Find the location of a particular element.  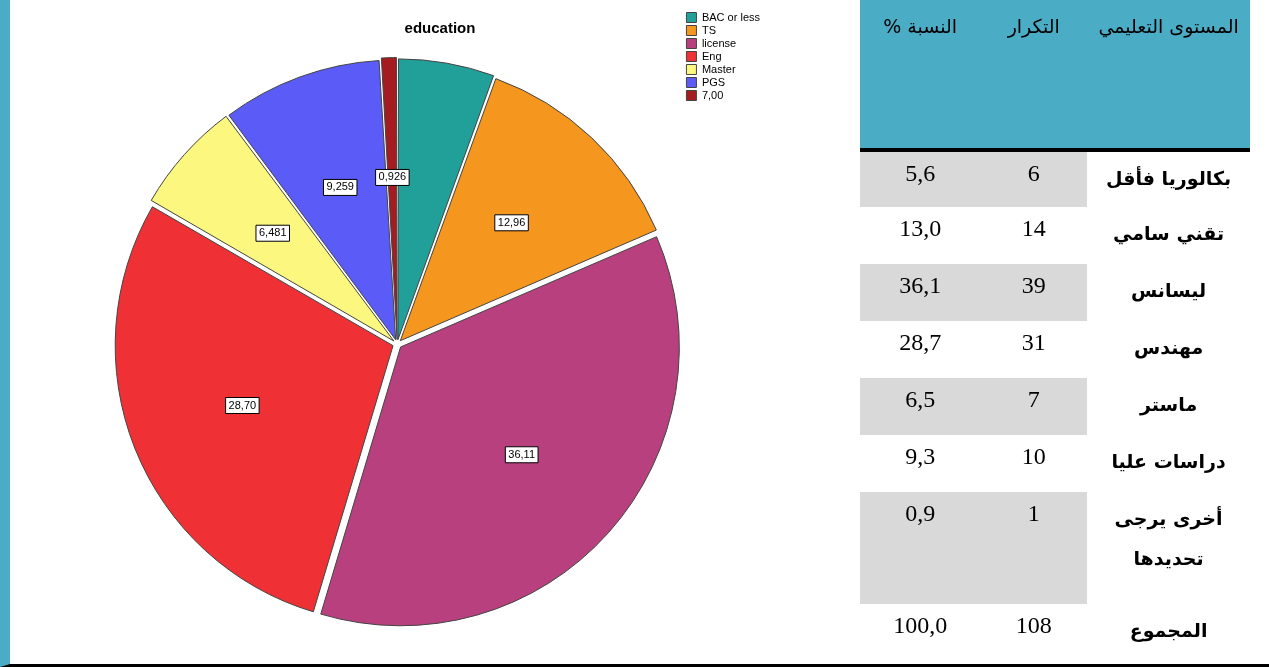

text: 10 is located at coordinates (1034, 463).